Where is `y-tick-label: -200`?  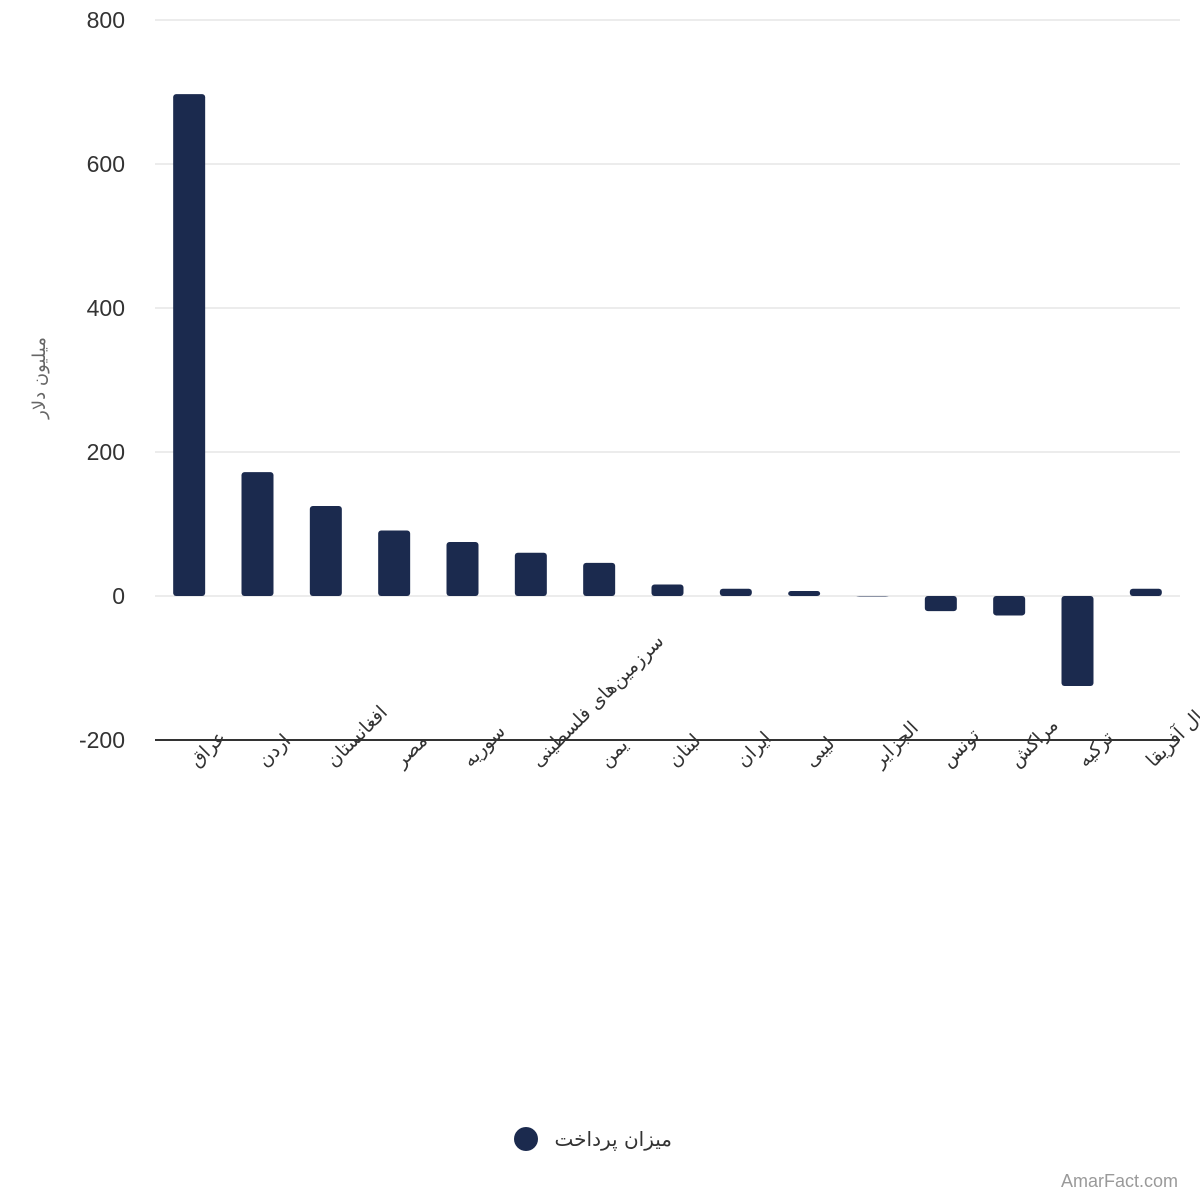
y-tick-label: -200 is located at coordinates (102, 740).